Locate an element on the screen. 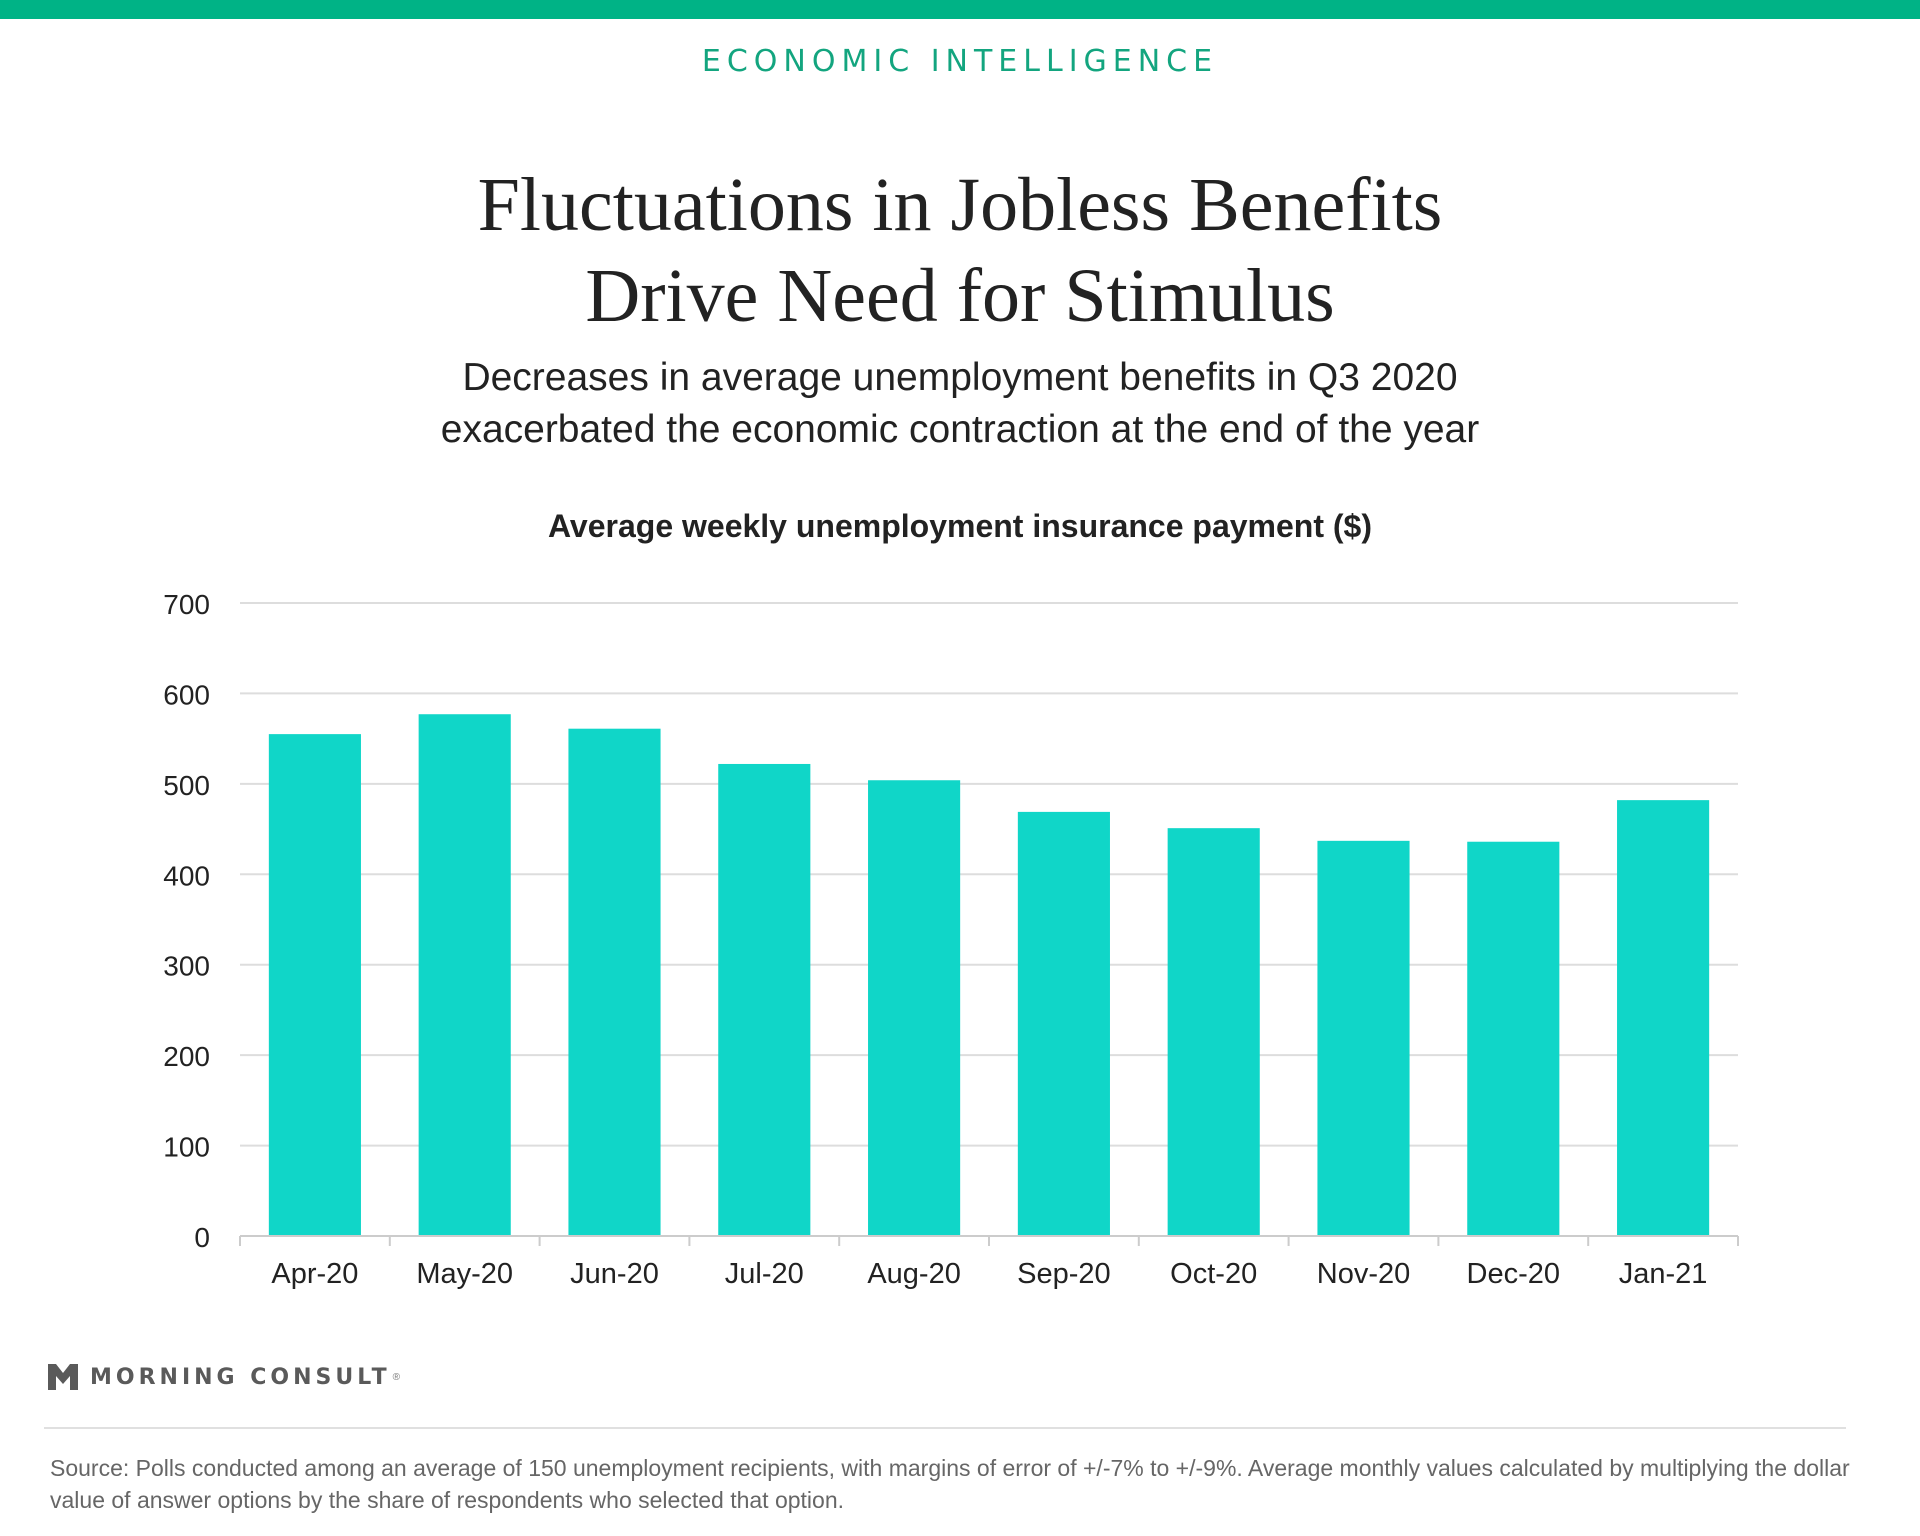 Image resolution: width=1920 pixels, height=1536 pixels. x-tick-label: Jan-21 is located at coordinates (1663, 1274).